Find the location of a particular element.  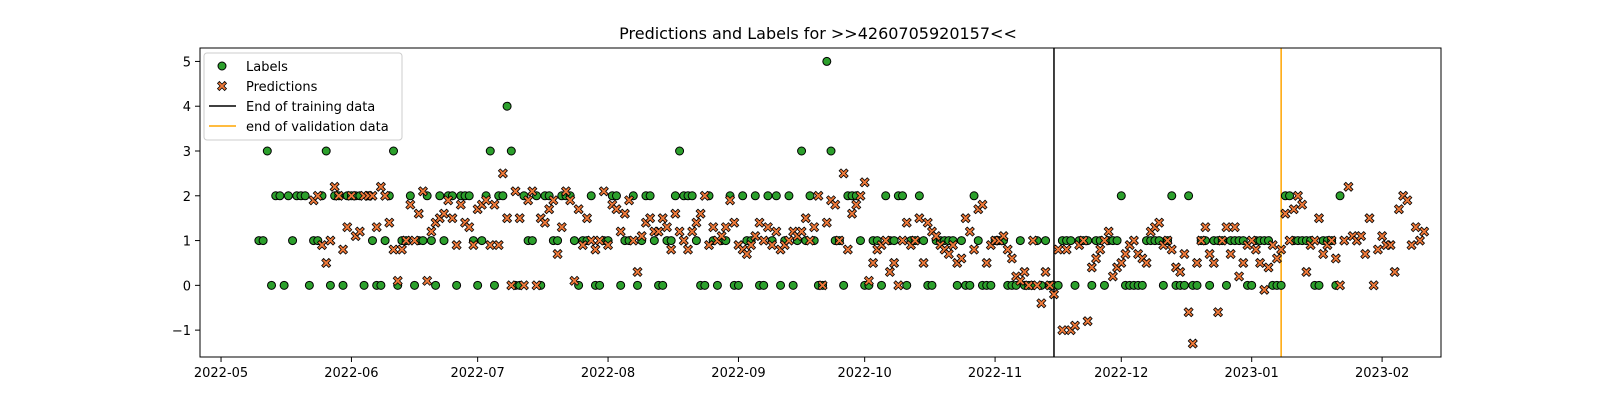

legend-label: end of validation data is located at coordinates (317, 127).